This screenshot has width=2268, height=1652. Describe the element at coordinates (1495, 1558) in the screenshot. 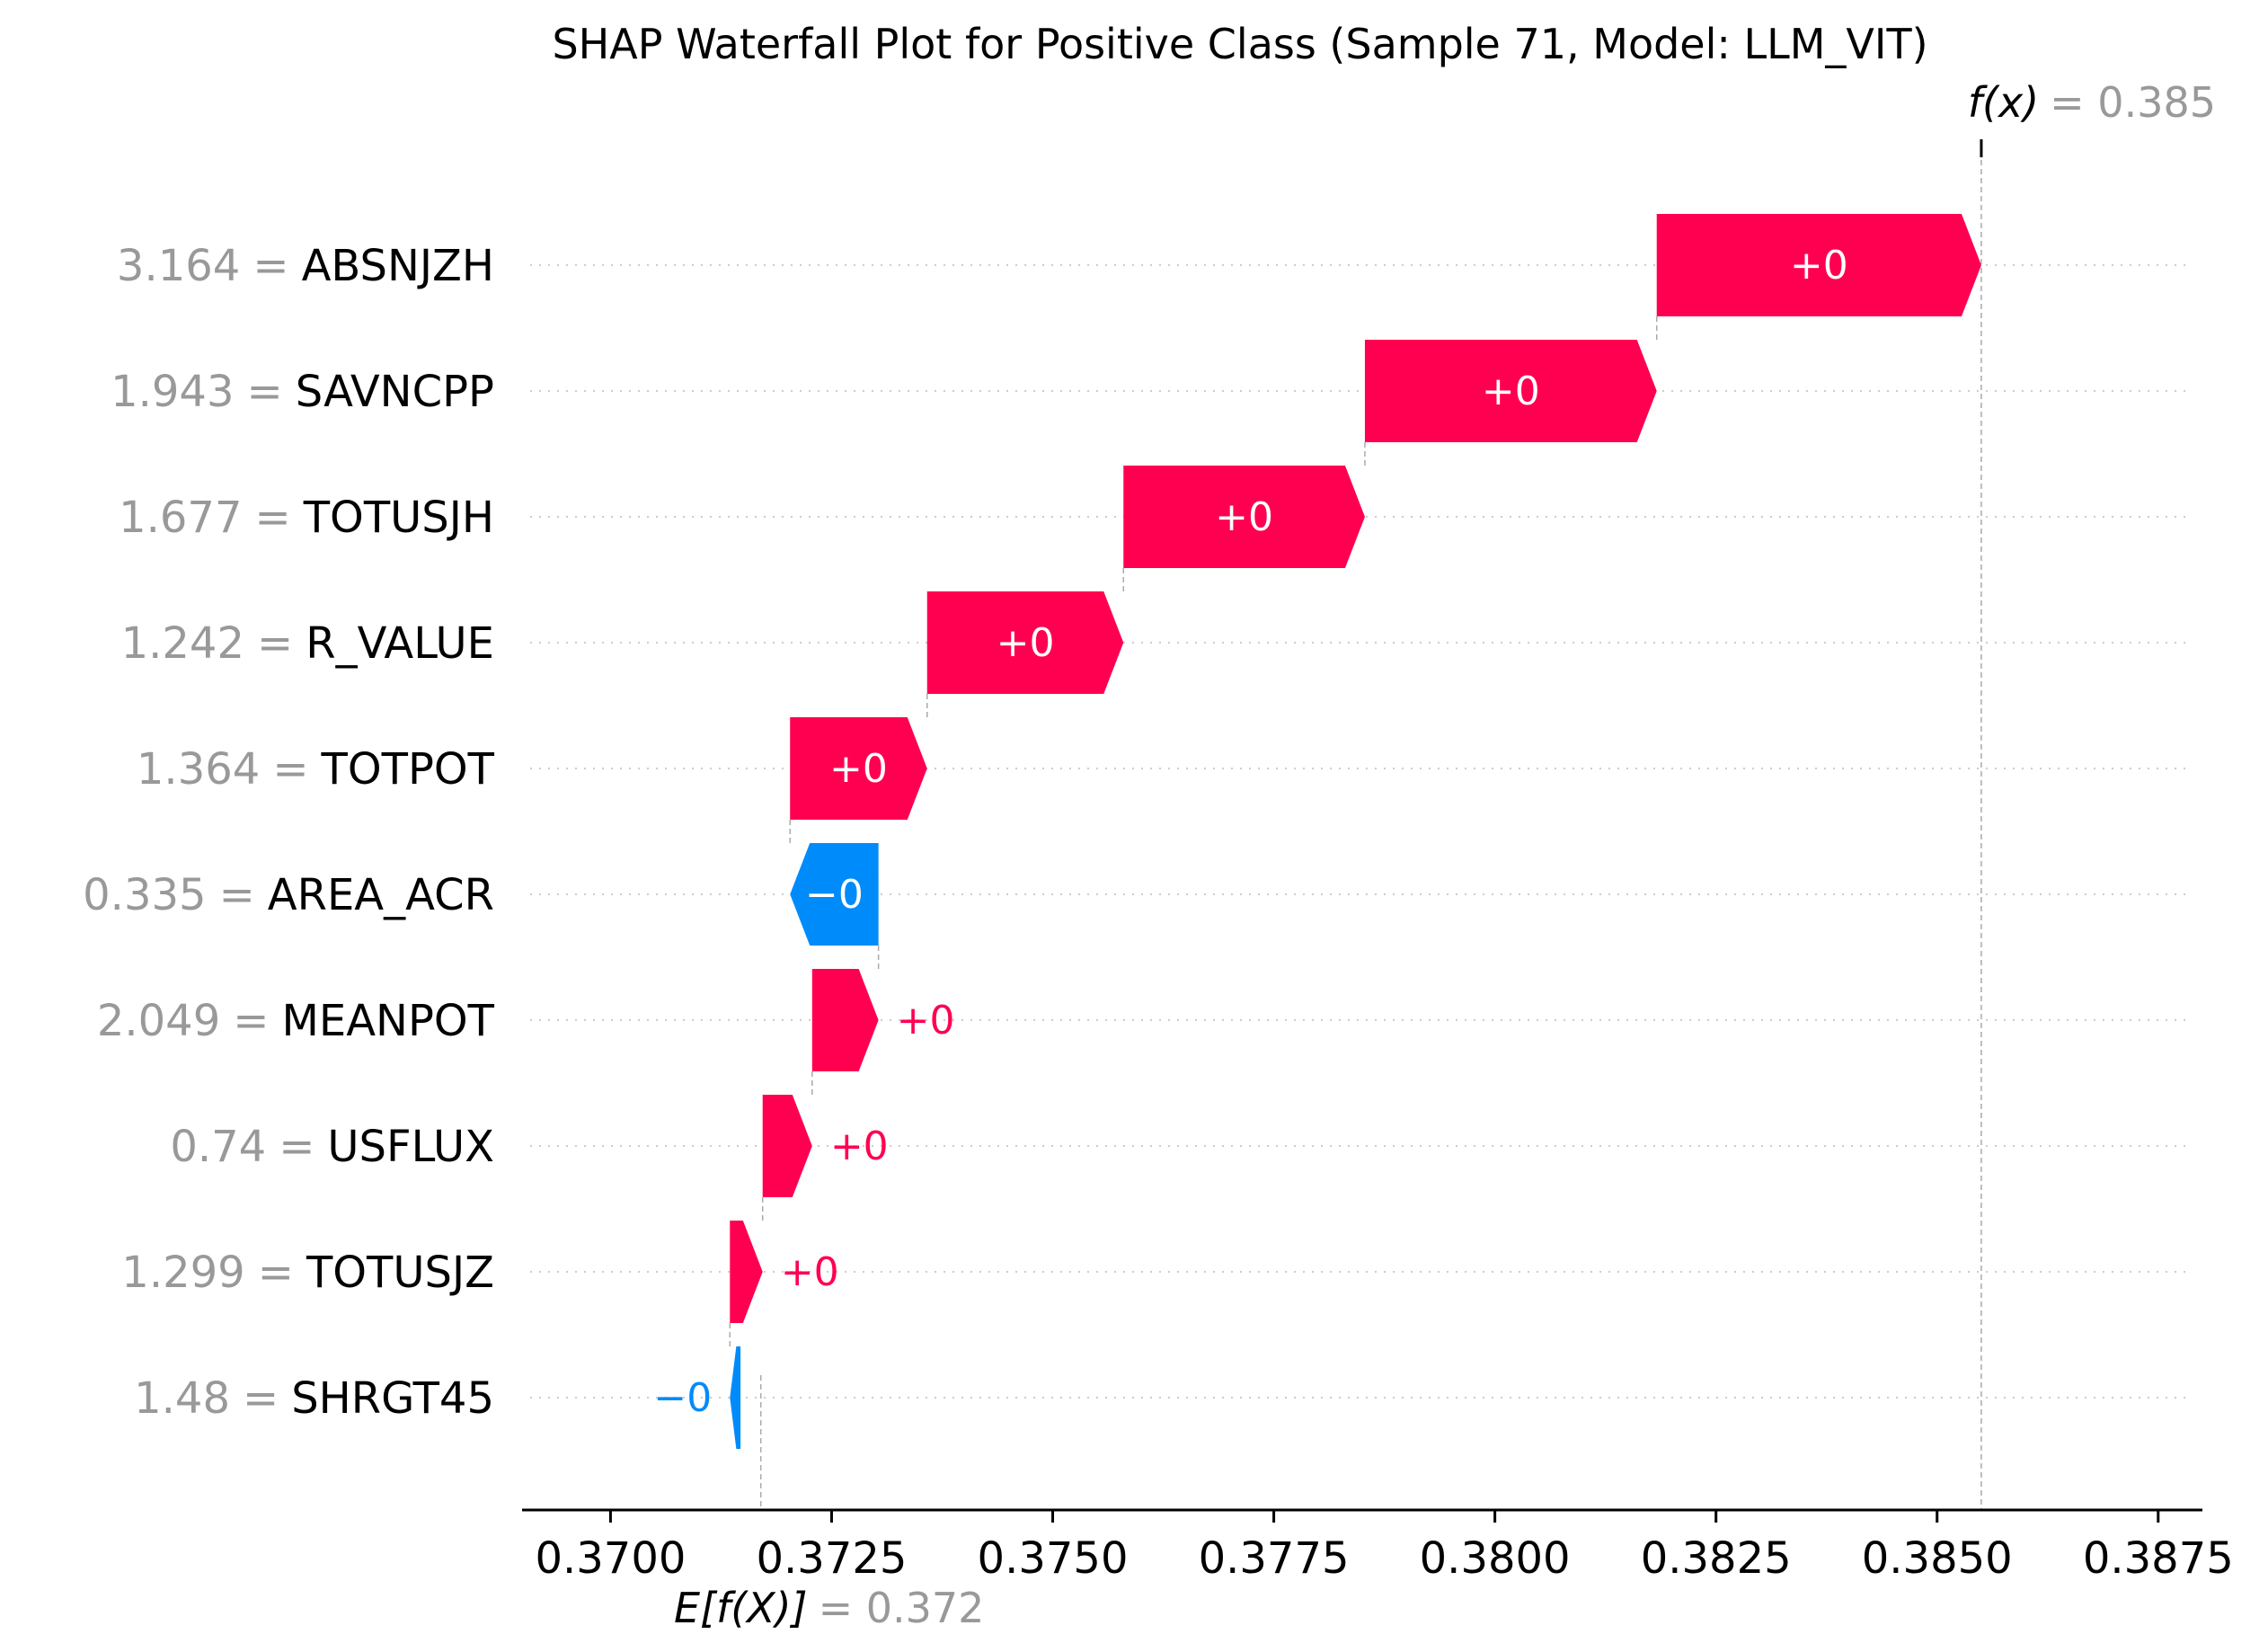

I see `x-axis-tick-label: 0.3800` at that location.